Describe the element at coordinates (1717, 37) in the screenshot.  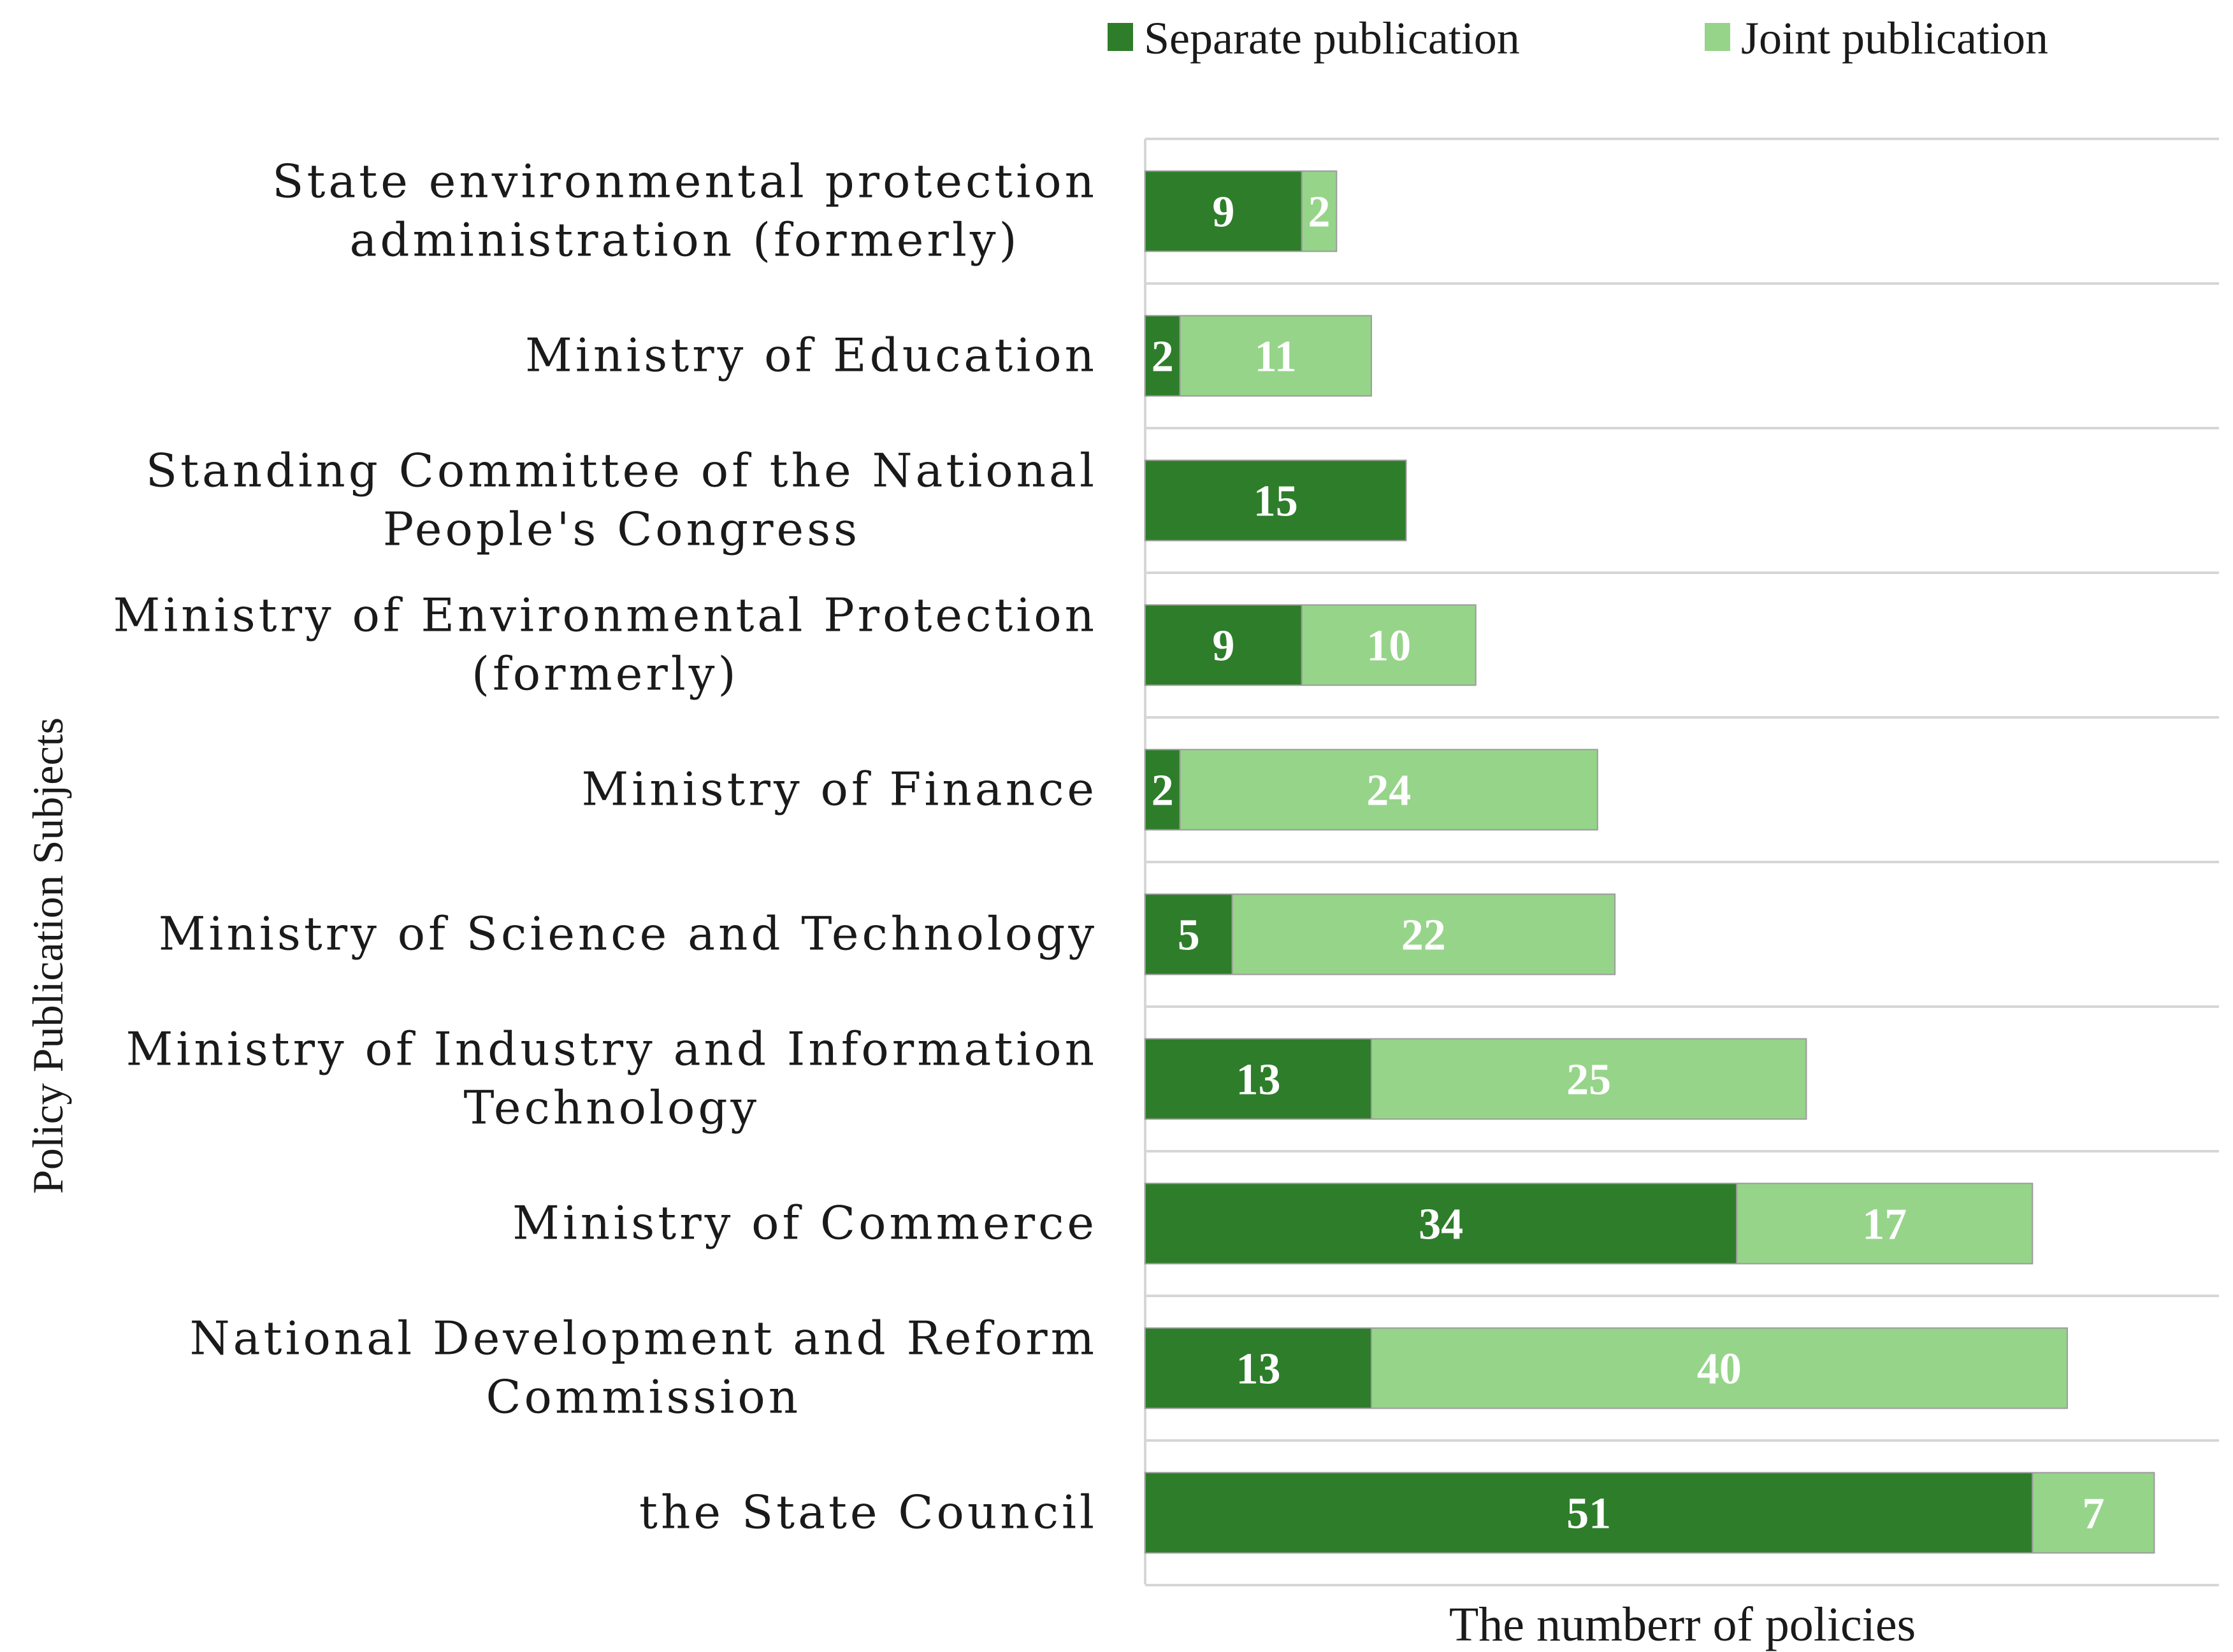
I see `legend-swatch-joint` at that location.